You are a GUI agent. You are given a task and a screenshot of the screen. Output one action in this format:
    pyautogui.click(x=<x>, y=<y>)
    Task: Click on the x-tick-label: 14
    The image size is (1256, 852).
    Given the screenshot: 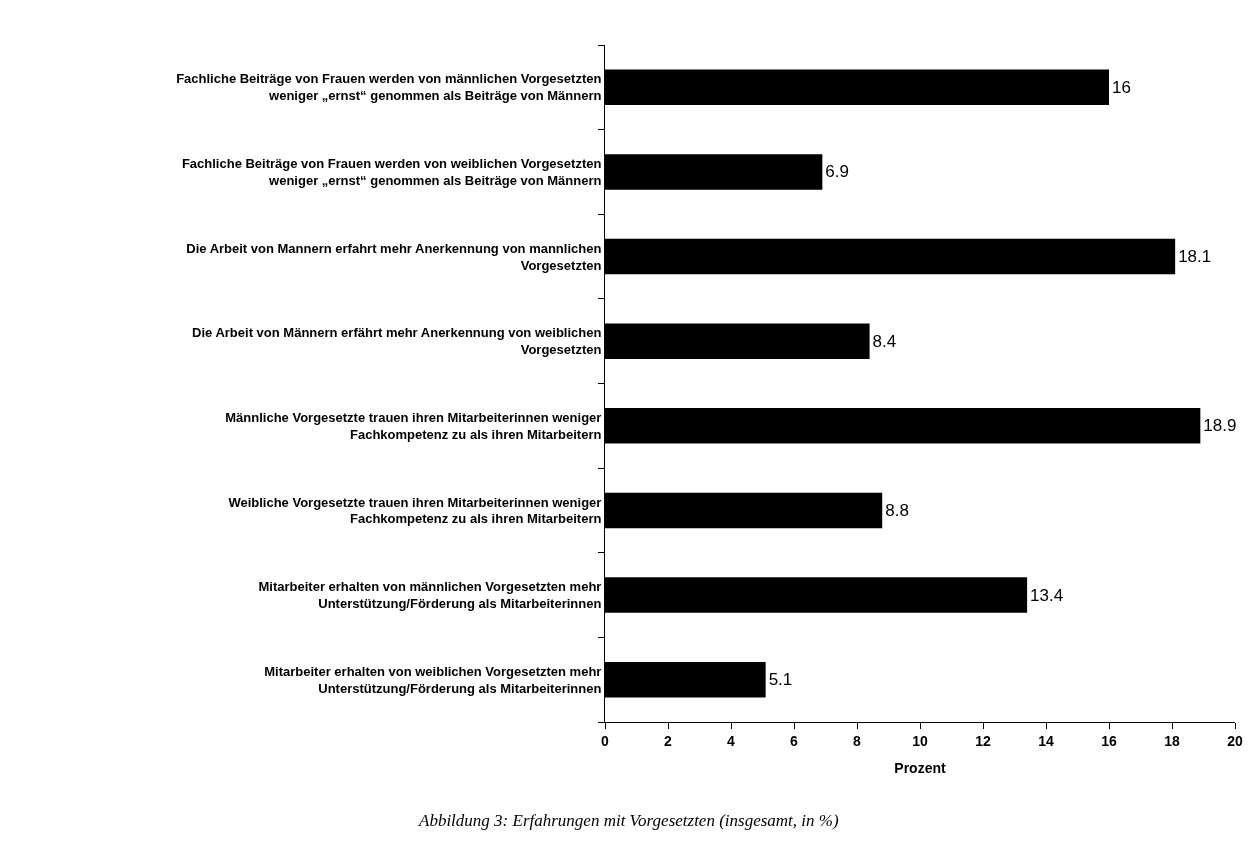 What is the action you would take?
    pyautogui.click(x=1046, y=740)
    